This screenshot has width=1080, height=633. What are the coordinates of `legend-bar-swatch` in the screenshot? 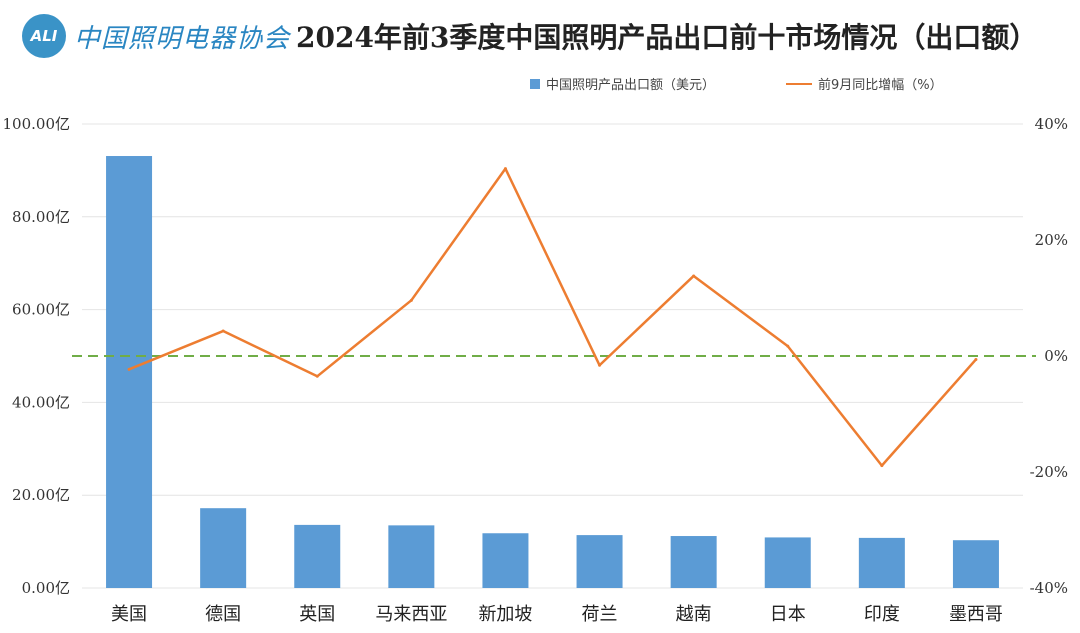 It's located at (535, 83).